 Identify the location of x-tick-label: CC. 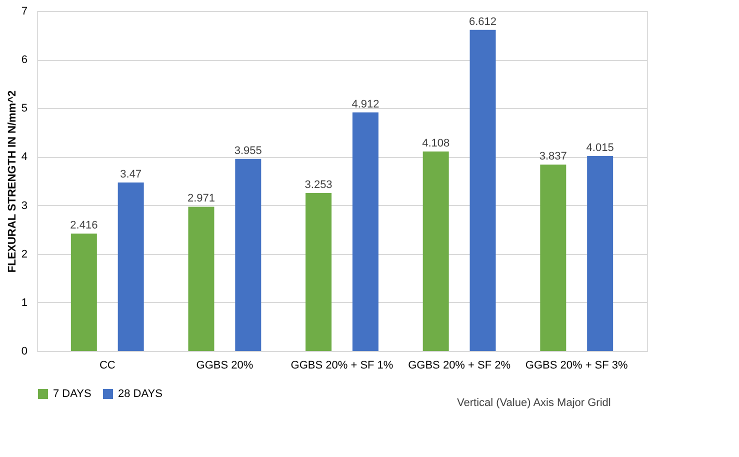
(107, 366).